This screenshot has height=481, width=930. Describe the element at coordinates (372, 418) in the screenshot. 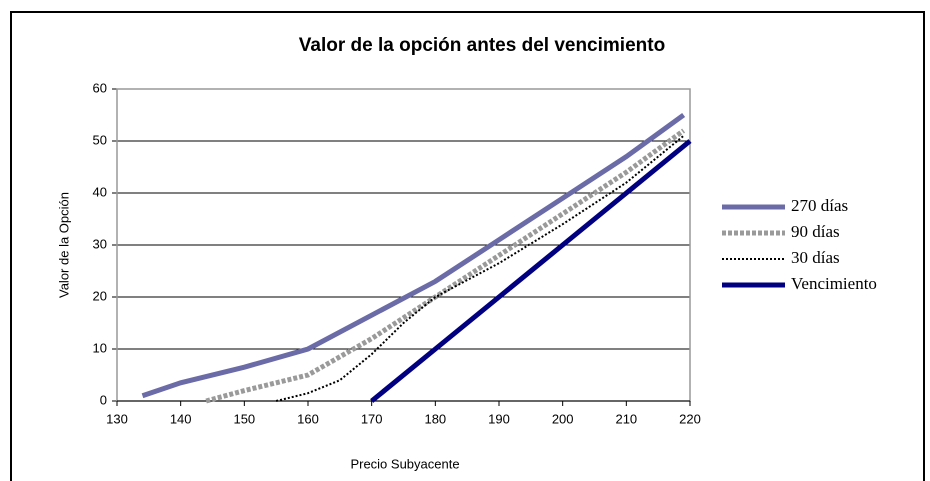

I see `x-tick-label: 170` at that location.